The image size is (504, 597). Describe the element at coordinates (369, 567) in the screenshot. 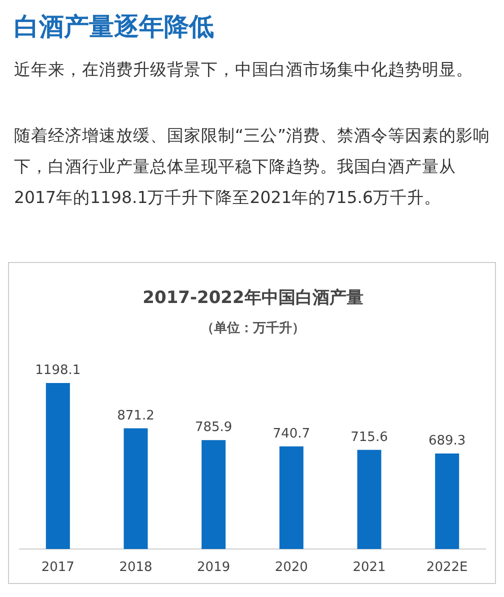

I see `x-tick-label: 2021` at that location.